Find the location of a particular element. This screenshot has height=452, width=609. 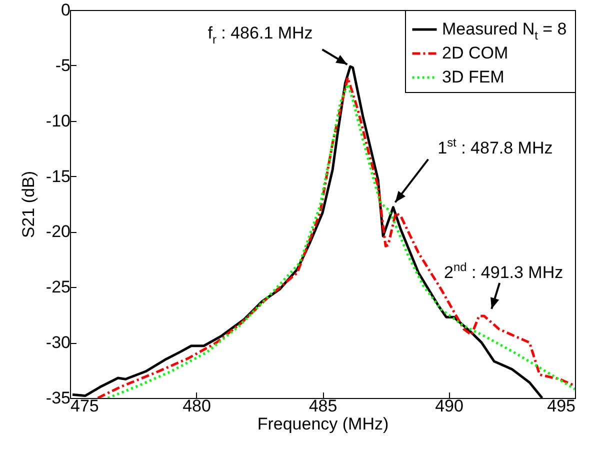

y-axis-title: S21 (dB) is located at coordinates (28, 204).